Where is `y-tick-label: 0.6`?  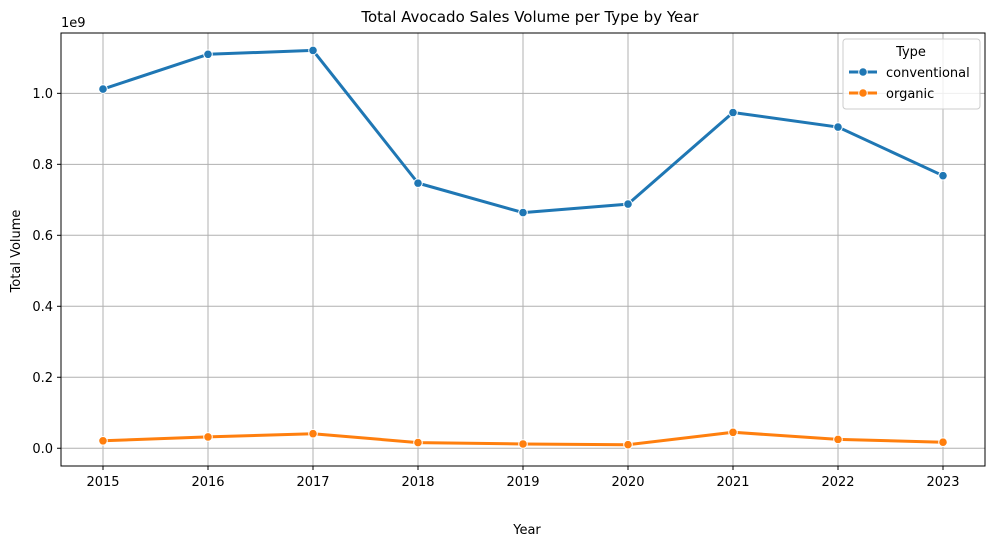 y-tick-label: 0.6 is located at coordinates (42, 236).